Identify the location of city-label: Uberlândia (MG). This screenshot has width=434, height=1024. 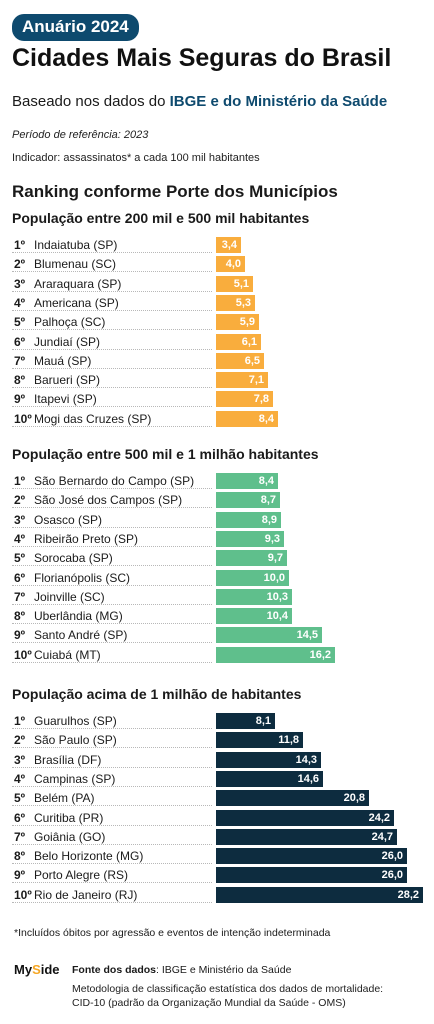
(78, 616).